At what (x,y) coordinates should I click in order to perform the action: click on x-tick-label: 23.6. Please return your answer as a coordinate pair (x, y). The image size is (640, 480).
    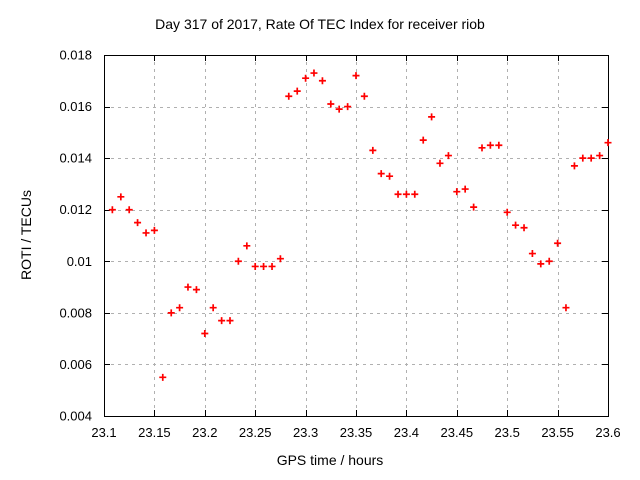
    Looking at the image, I should click on (607, 432).